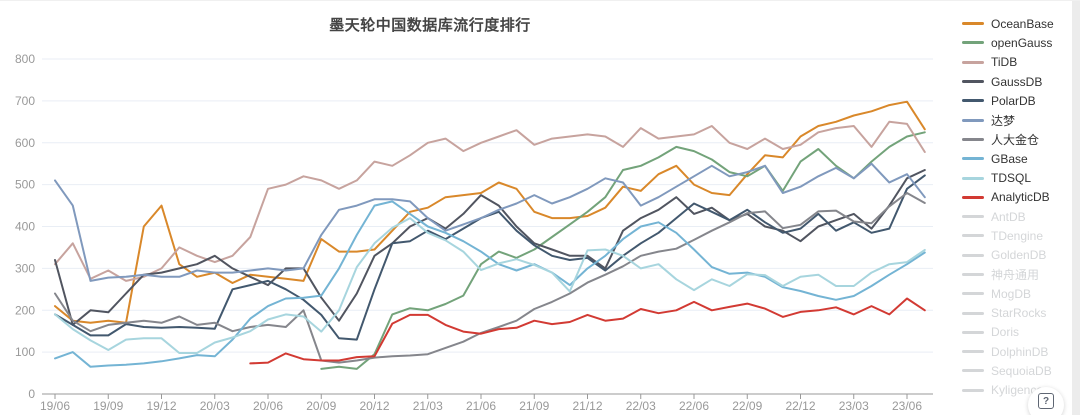  I want to click on legend-item-label: 神舟通用, so click(1015, 275).